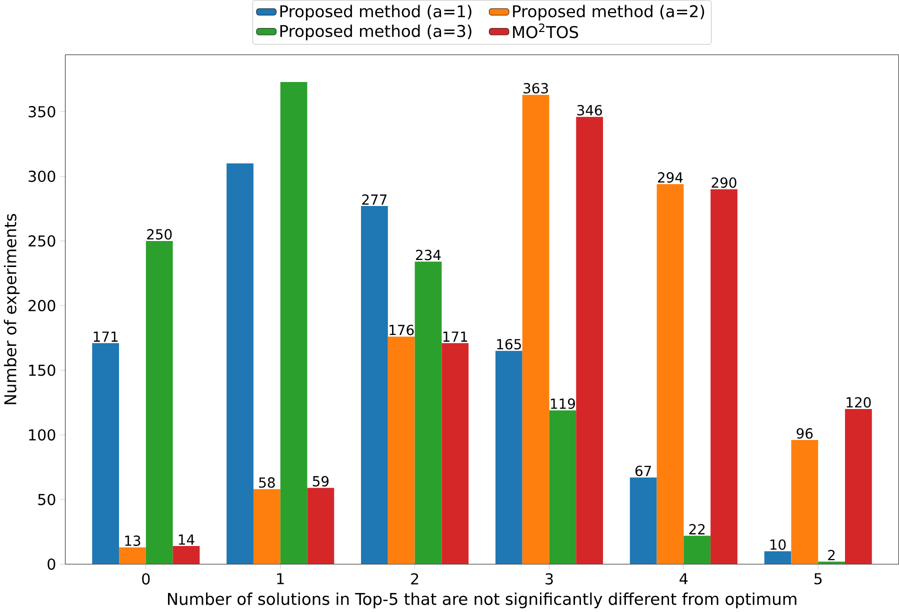  I want to click on data-label: 120, so click(858, 402).